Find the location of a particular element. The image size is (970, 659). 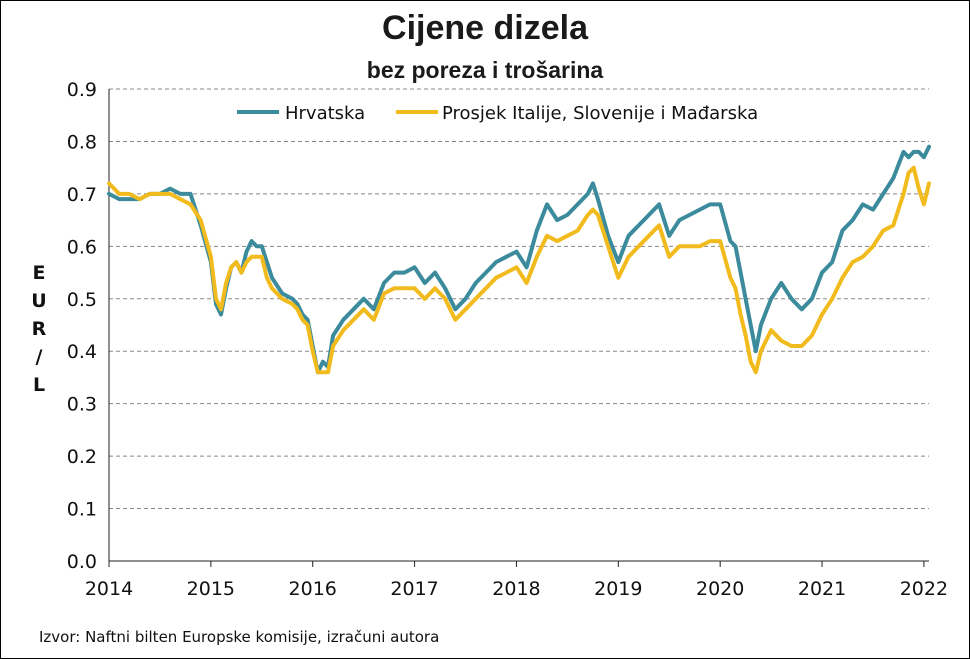

y-axis-label-char: R is located at coordinates (39, 329).